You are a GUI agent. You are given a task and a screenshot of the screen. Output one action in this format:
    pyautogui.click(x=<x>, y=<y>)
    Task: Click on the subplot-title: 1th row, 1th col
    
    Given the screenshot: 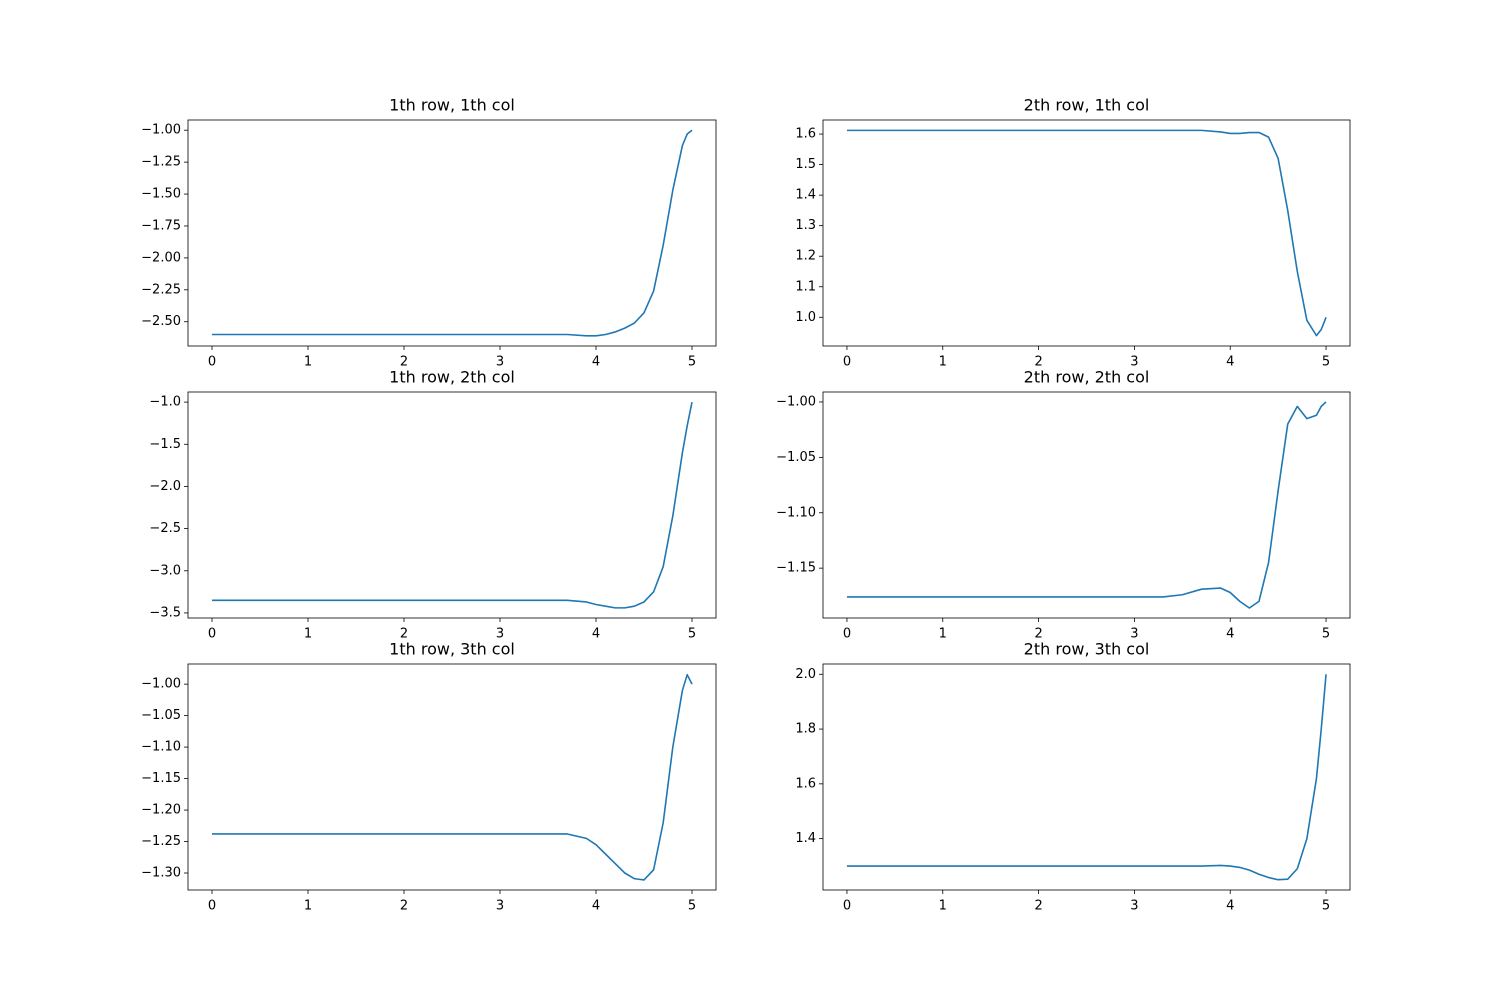 What is the action you would take?
    pyautogui.click(x=452, y=105)
    